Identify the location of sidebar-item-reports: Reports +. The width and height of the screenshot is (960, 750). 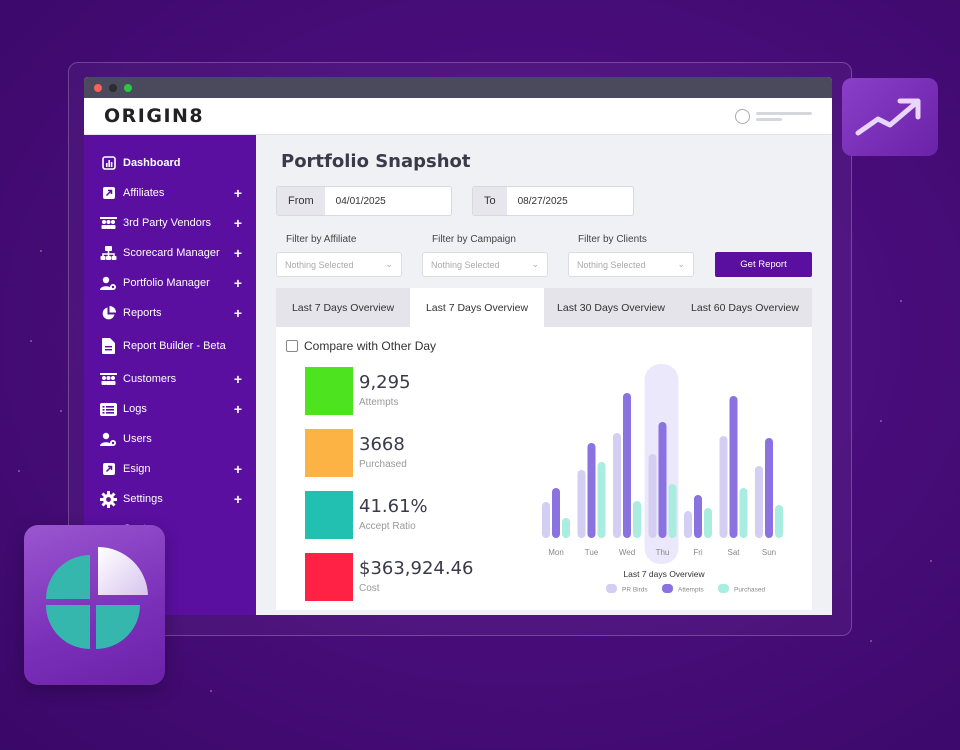
(170, 313).